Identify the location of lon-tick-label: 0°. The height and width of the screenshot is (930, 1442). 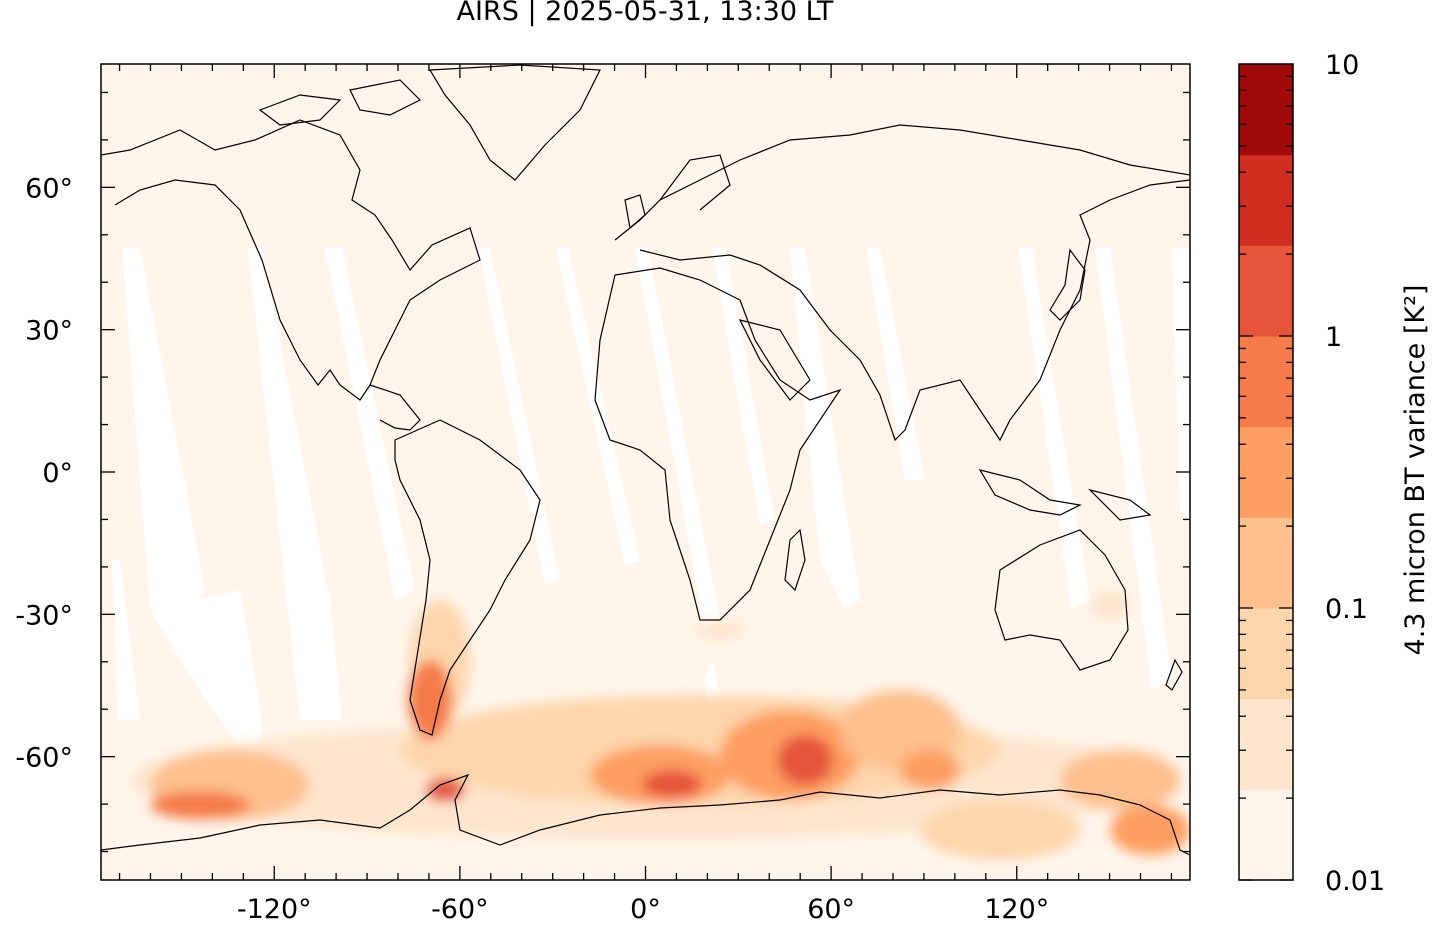
(645, 909).